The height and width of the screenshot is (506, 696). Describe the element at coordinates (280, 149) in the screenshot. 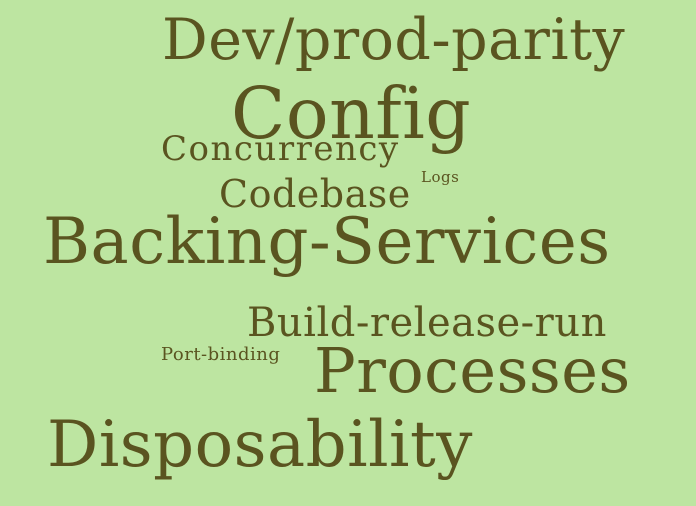

I see `word-concurrency: Concurrency` at that location.